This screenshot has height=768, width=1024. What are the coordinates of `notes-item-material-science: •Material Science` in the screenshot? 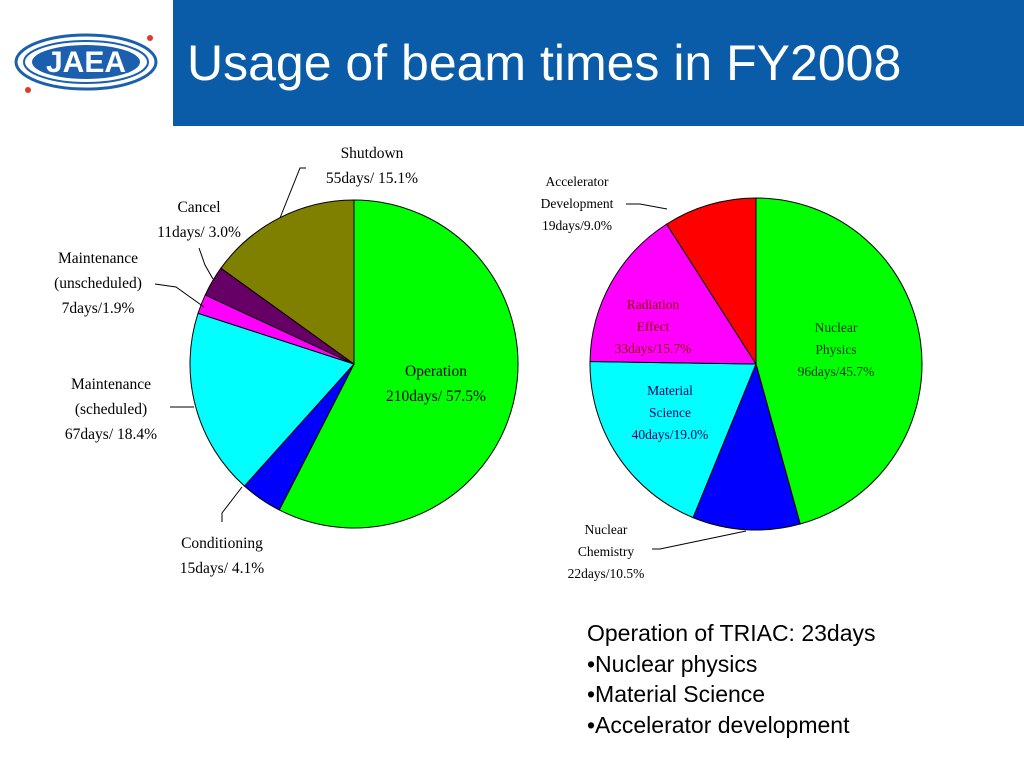 It's located at (676, 694).